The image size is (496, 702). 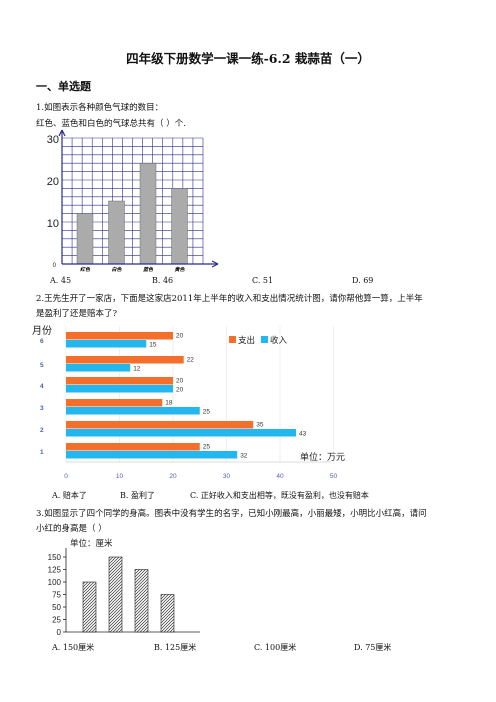 What do you see at coordinates (63, 86) in the screenshot?
I see `section-heading: 一、单选题` at bounding box center [63, 86].